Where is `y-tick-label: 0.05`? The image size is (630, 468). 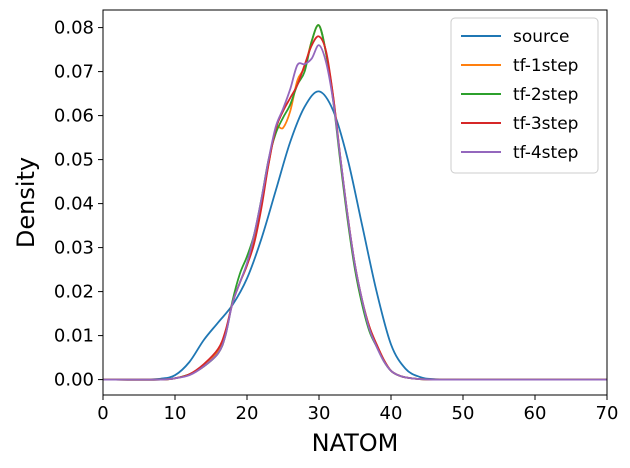
y-tick-label: 0.05 is located at coordinates (74, 160).